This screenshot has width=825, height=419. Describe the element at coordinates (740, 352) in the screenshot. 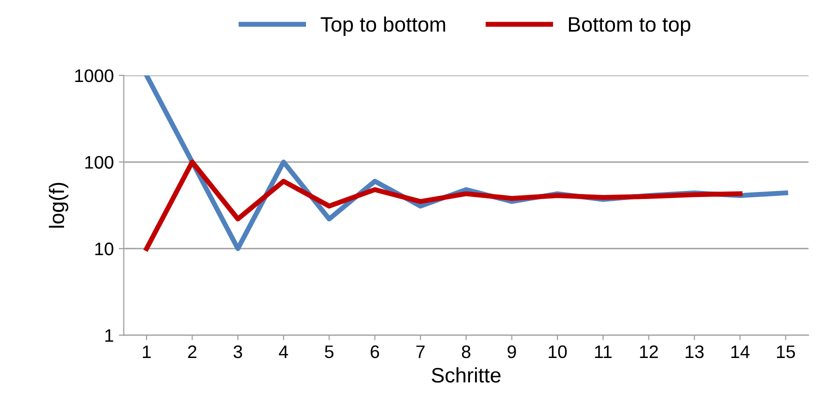

I see `x-tick-label: 14` at that location.